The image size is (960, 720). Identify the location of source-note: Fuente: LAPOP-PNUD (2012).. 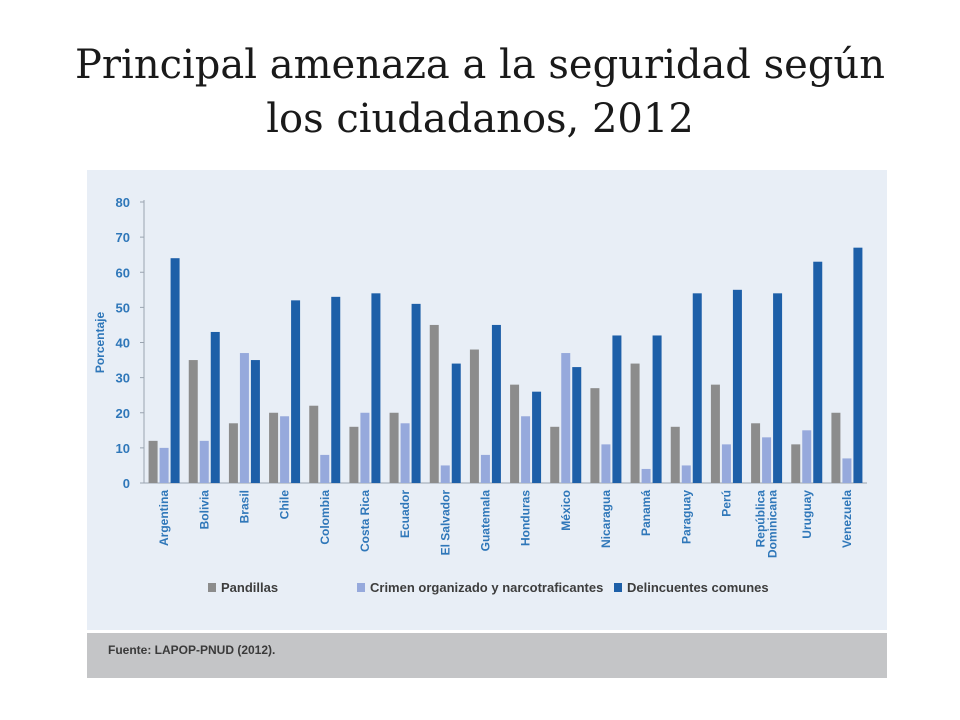
(192, 650).